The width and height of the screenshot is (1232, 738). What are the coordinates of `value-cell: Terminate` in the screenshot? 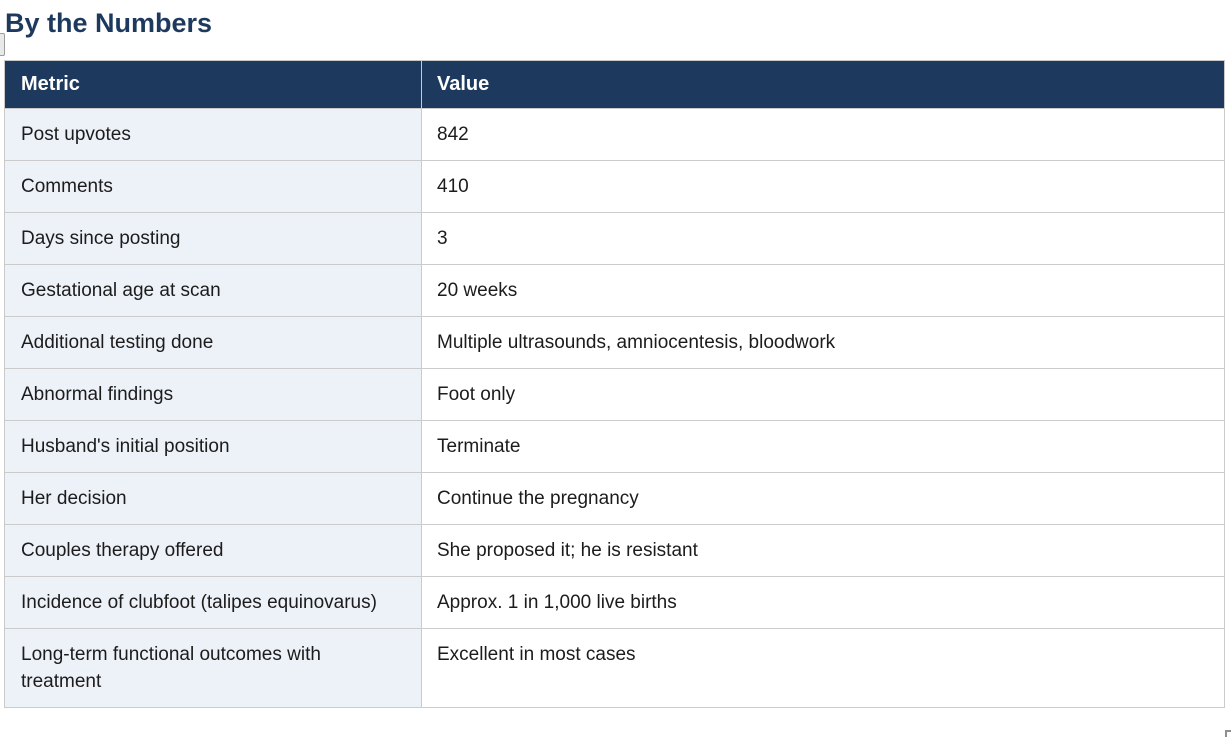 It's located at (823, 446).